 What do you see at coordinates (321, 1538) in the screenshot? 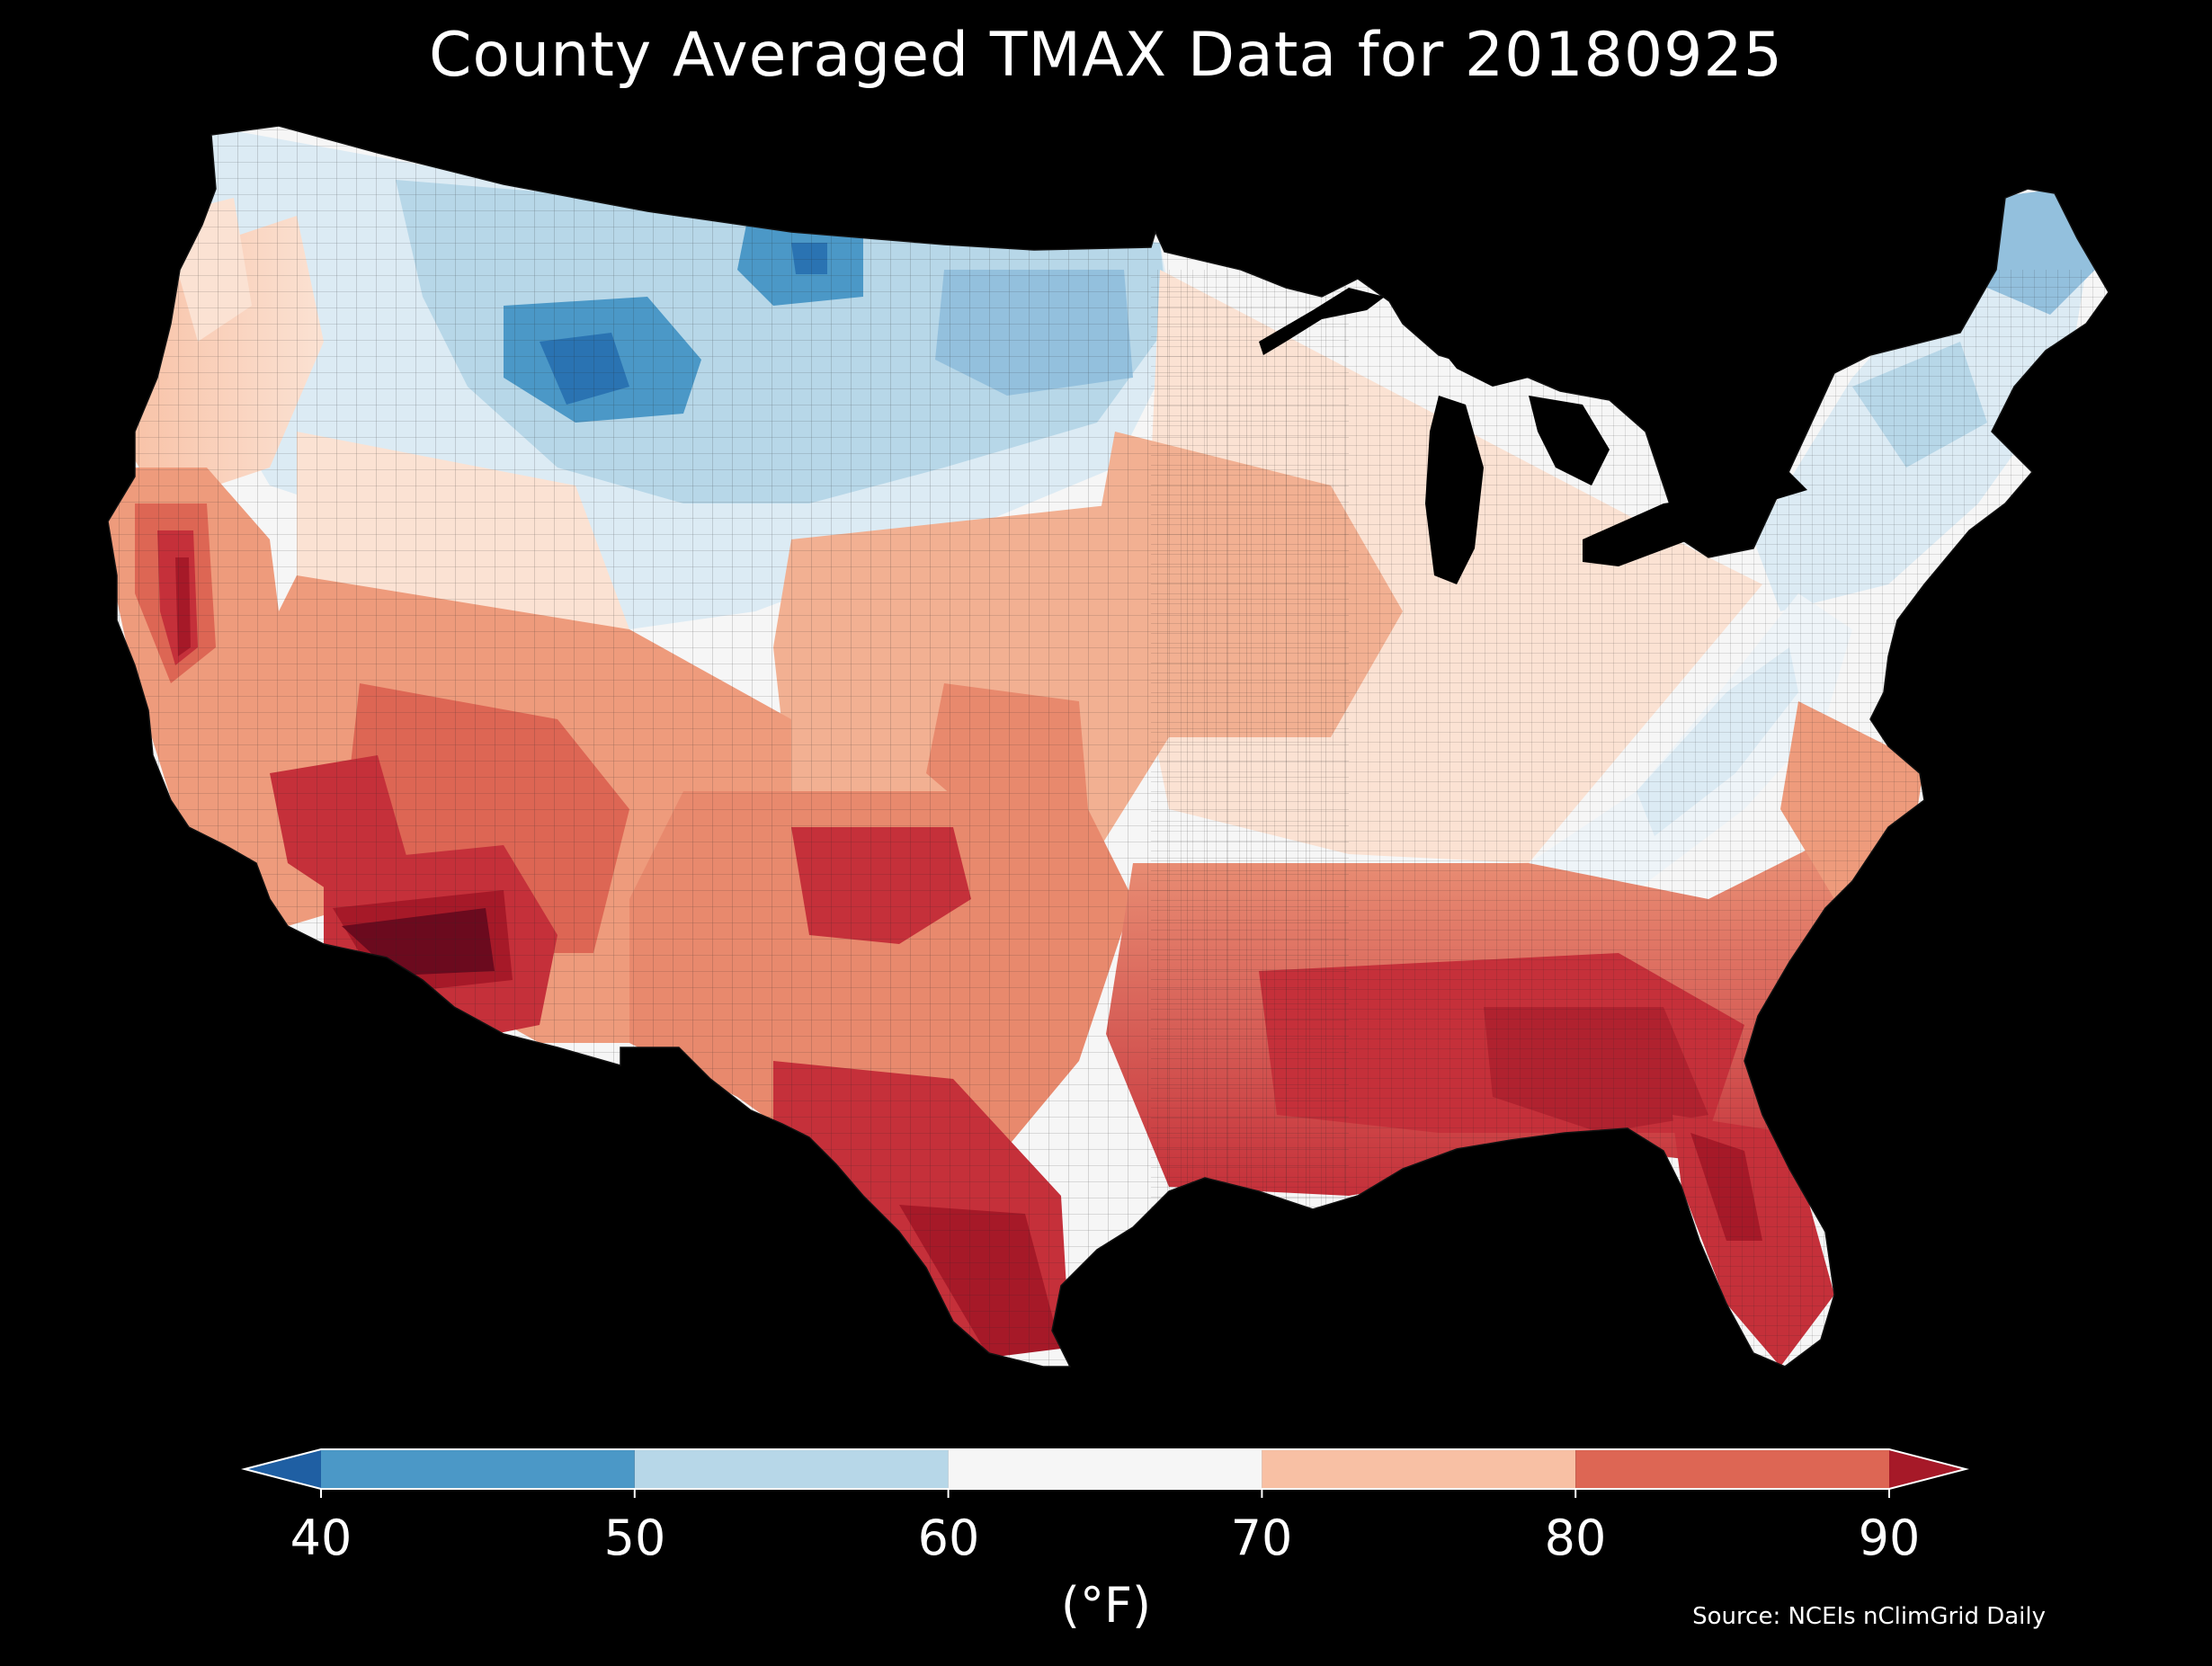
I see `colorbar-tick-40: 40` at bounding box center [321, 1538].